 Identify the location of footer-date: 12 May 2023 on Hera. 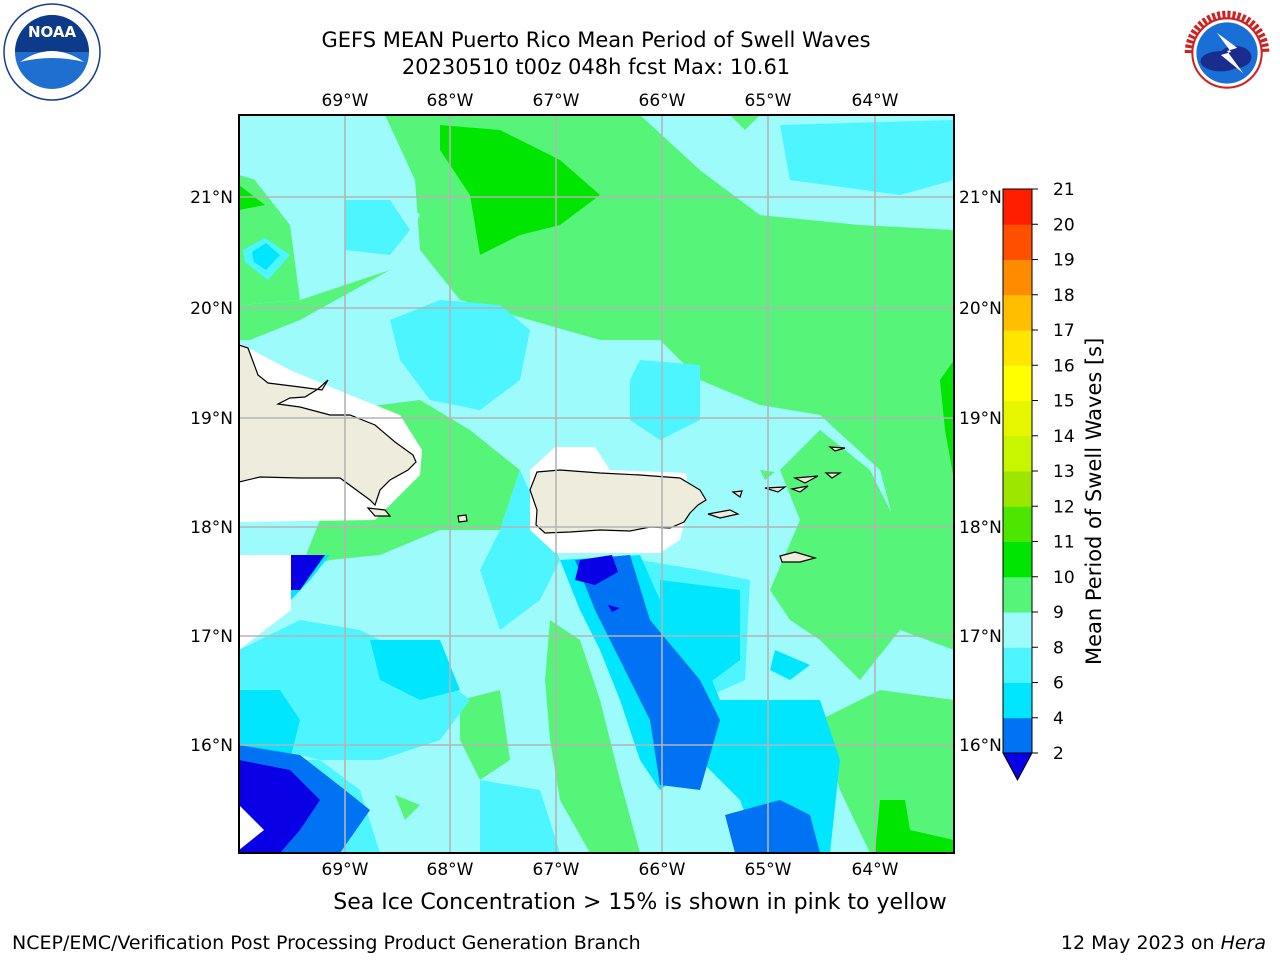
(1163, 943).